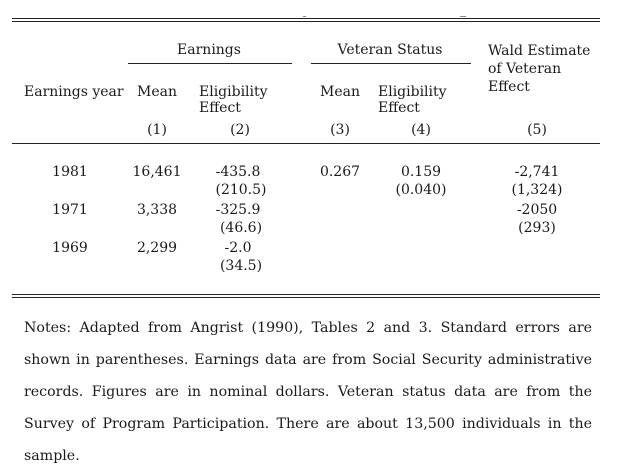 The height and width of the screenshot is (472, 633). I want to click on earnings-year-header: Earnings year, so click(74, 92).